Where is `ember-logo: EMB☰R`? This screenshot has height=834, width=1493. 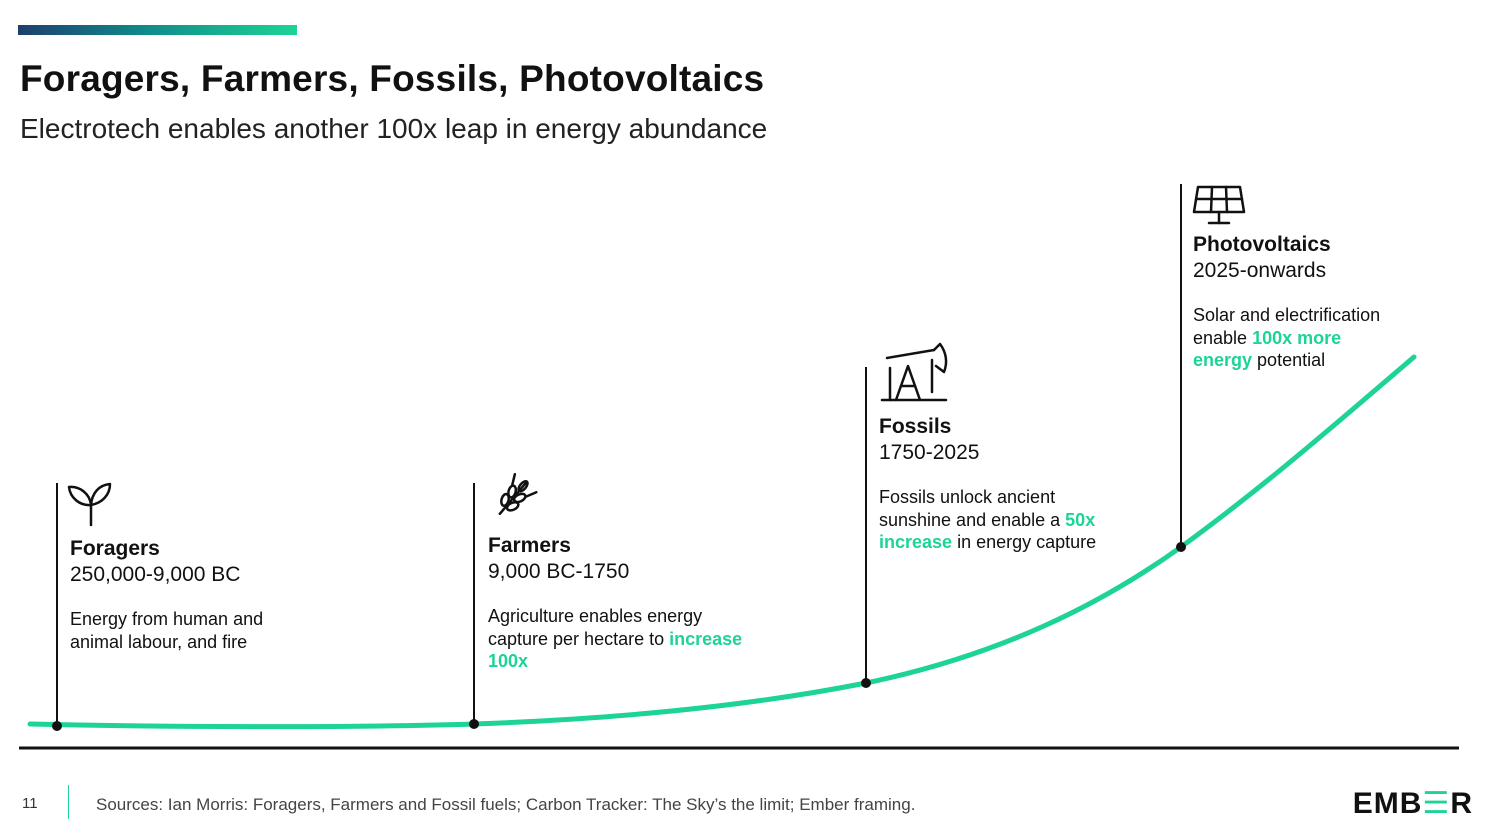 ember-logo: EMB☰R is located at coordinates (1413, 803).